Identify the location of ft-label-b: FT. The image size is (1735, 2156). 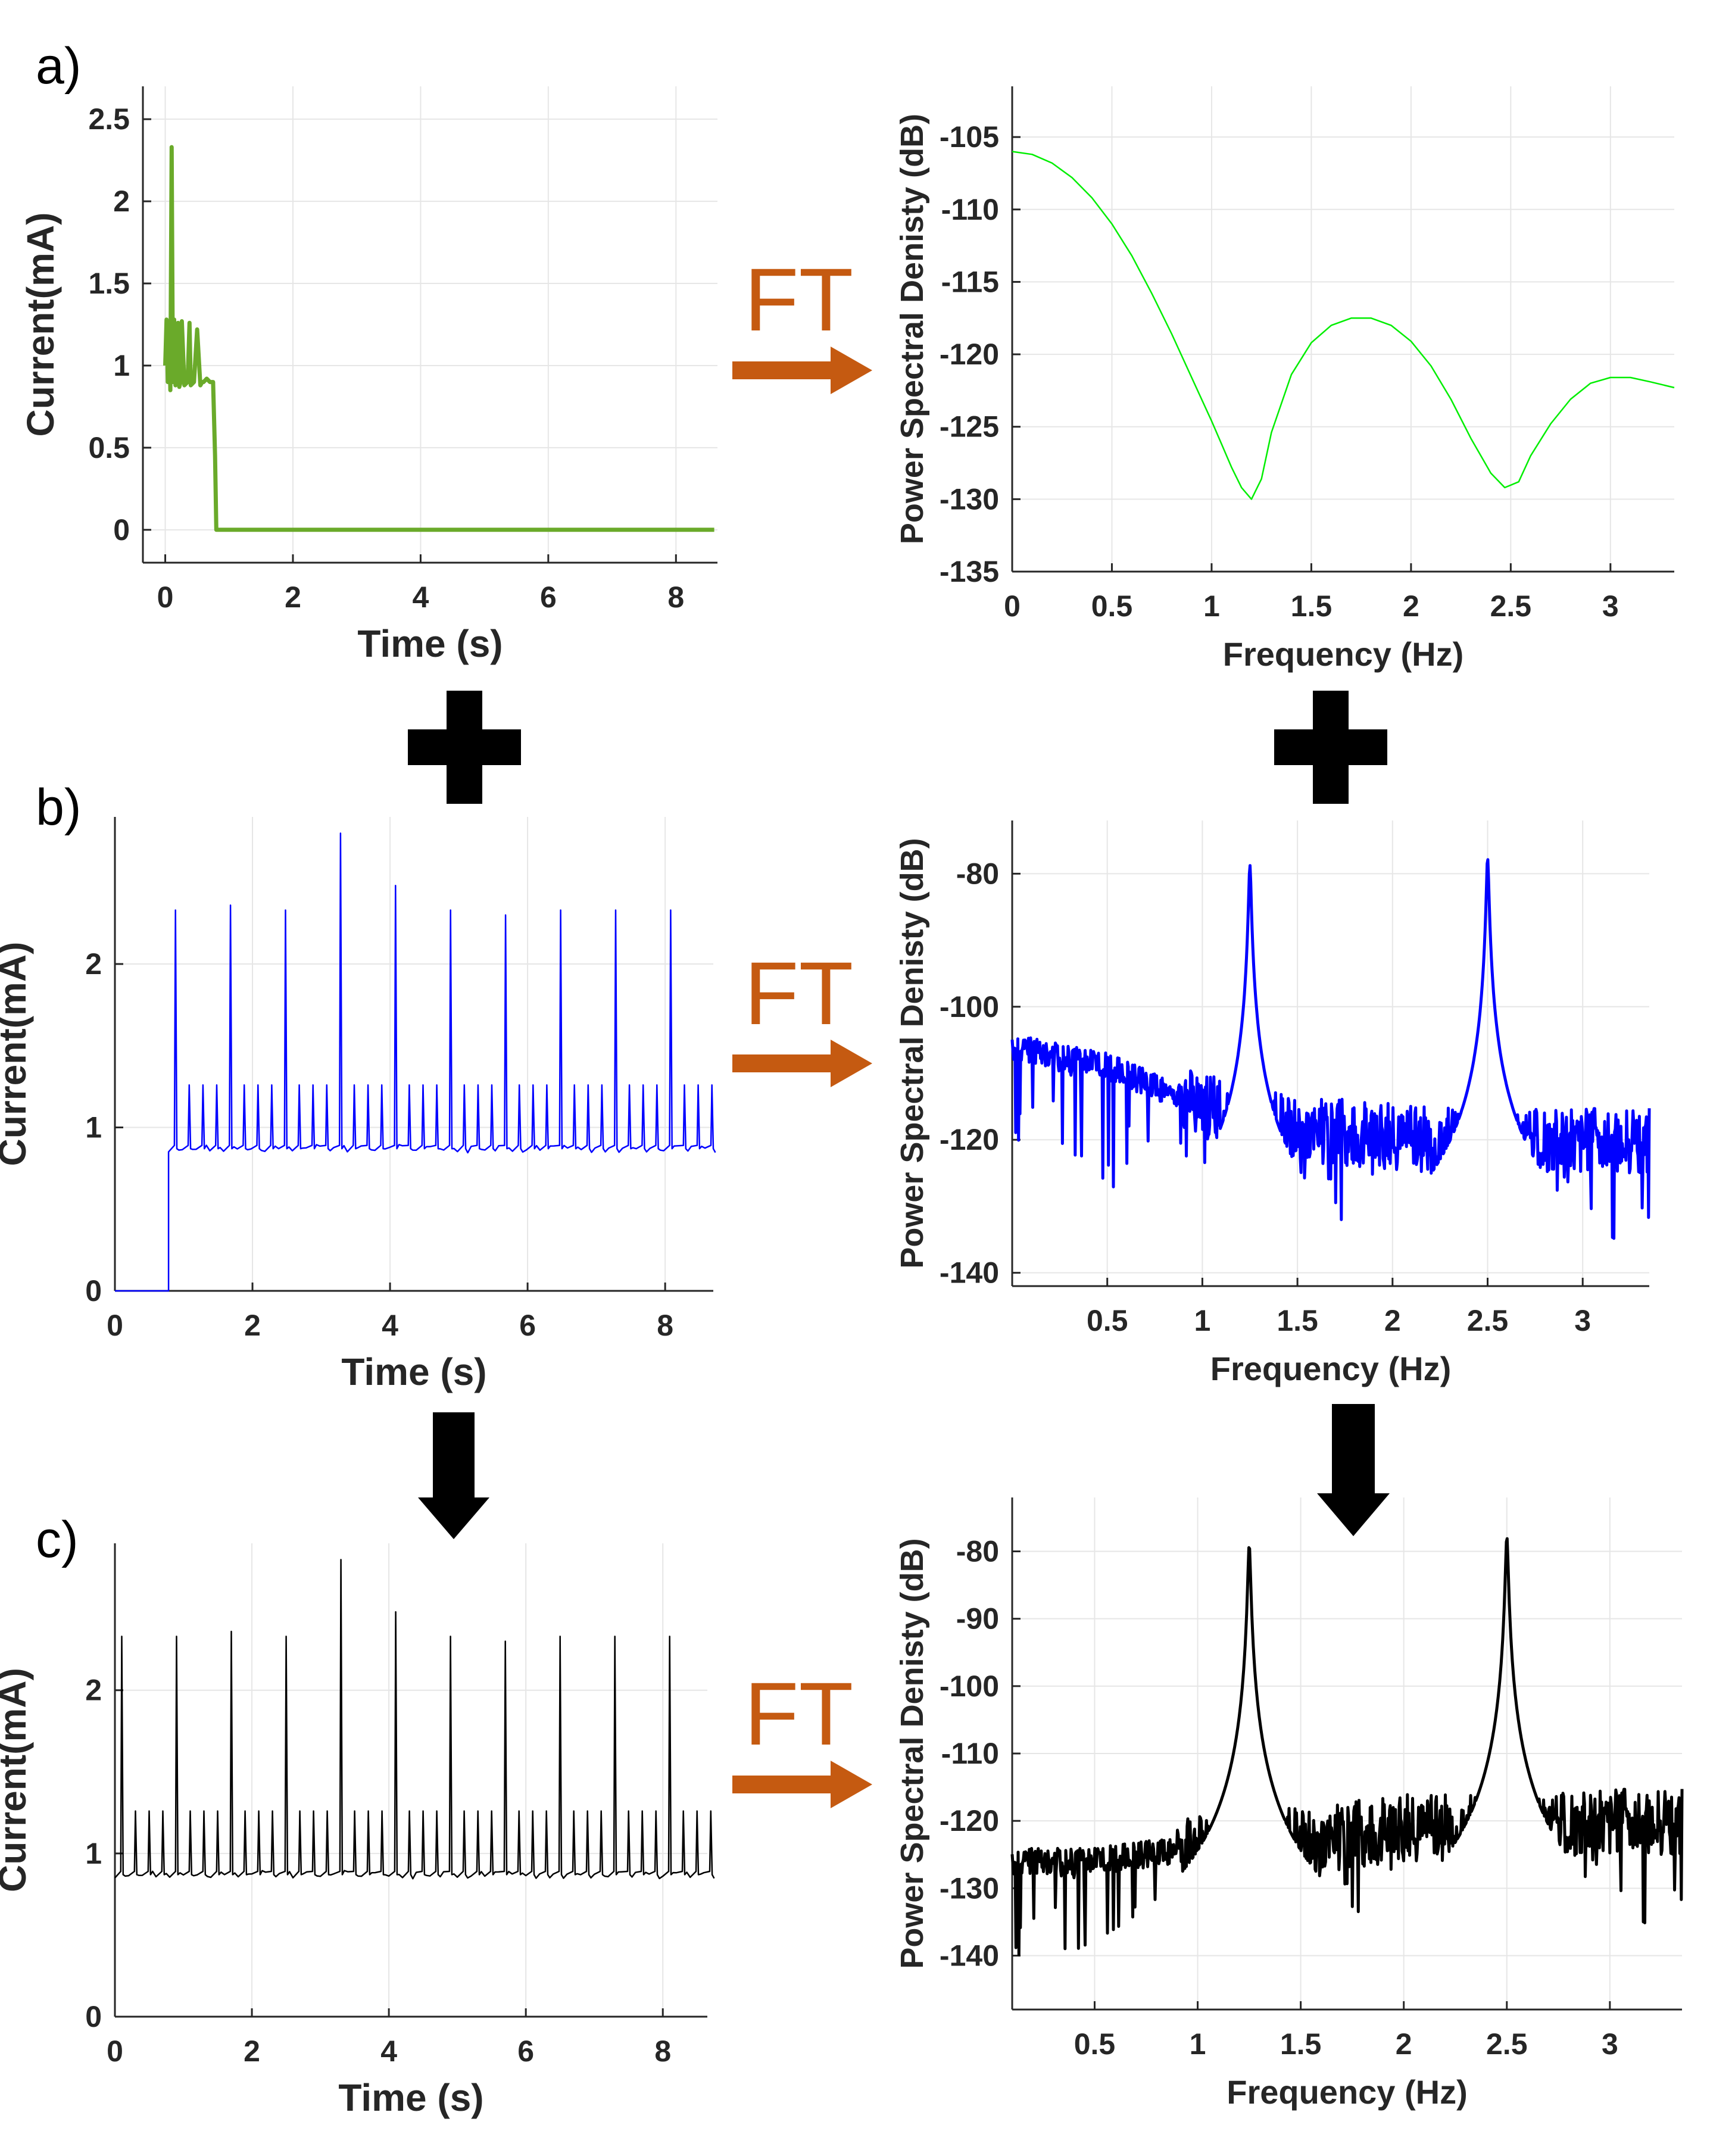
(798, 993).